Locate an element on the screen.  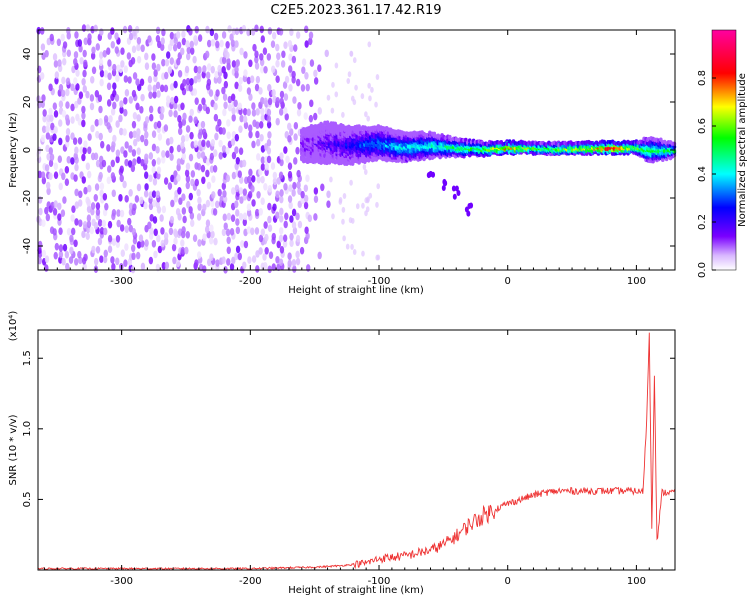
x-tick-label: 0 is located at coordinates (508, 281).